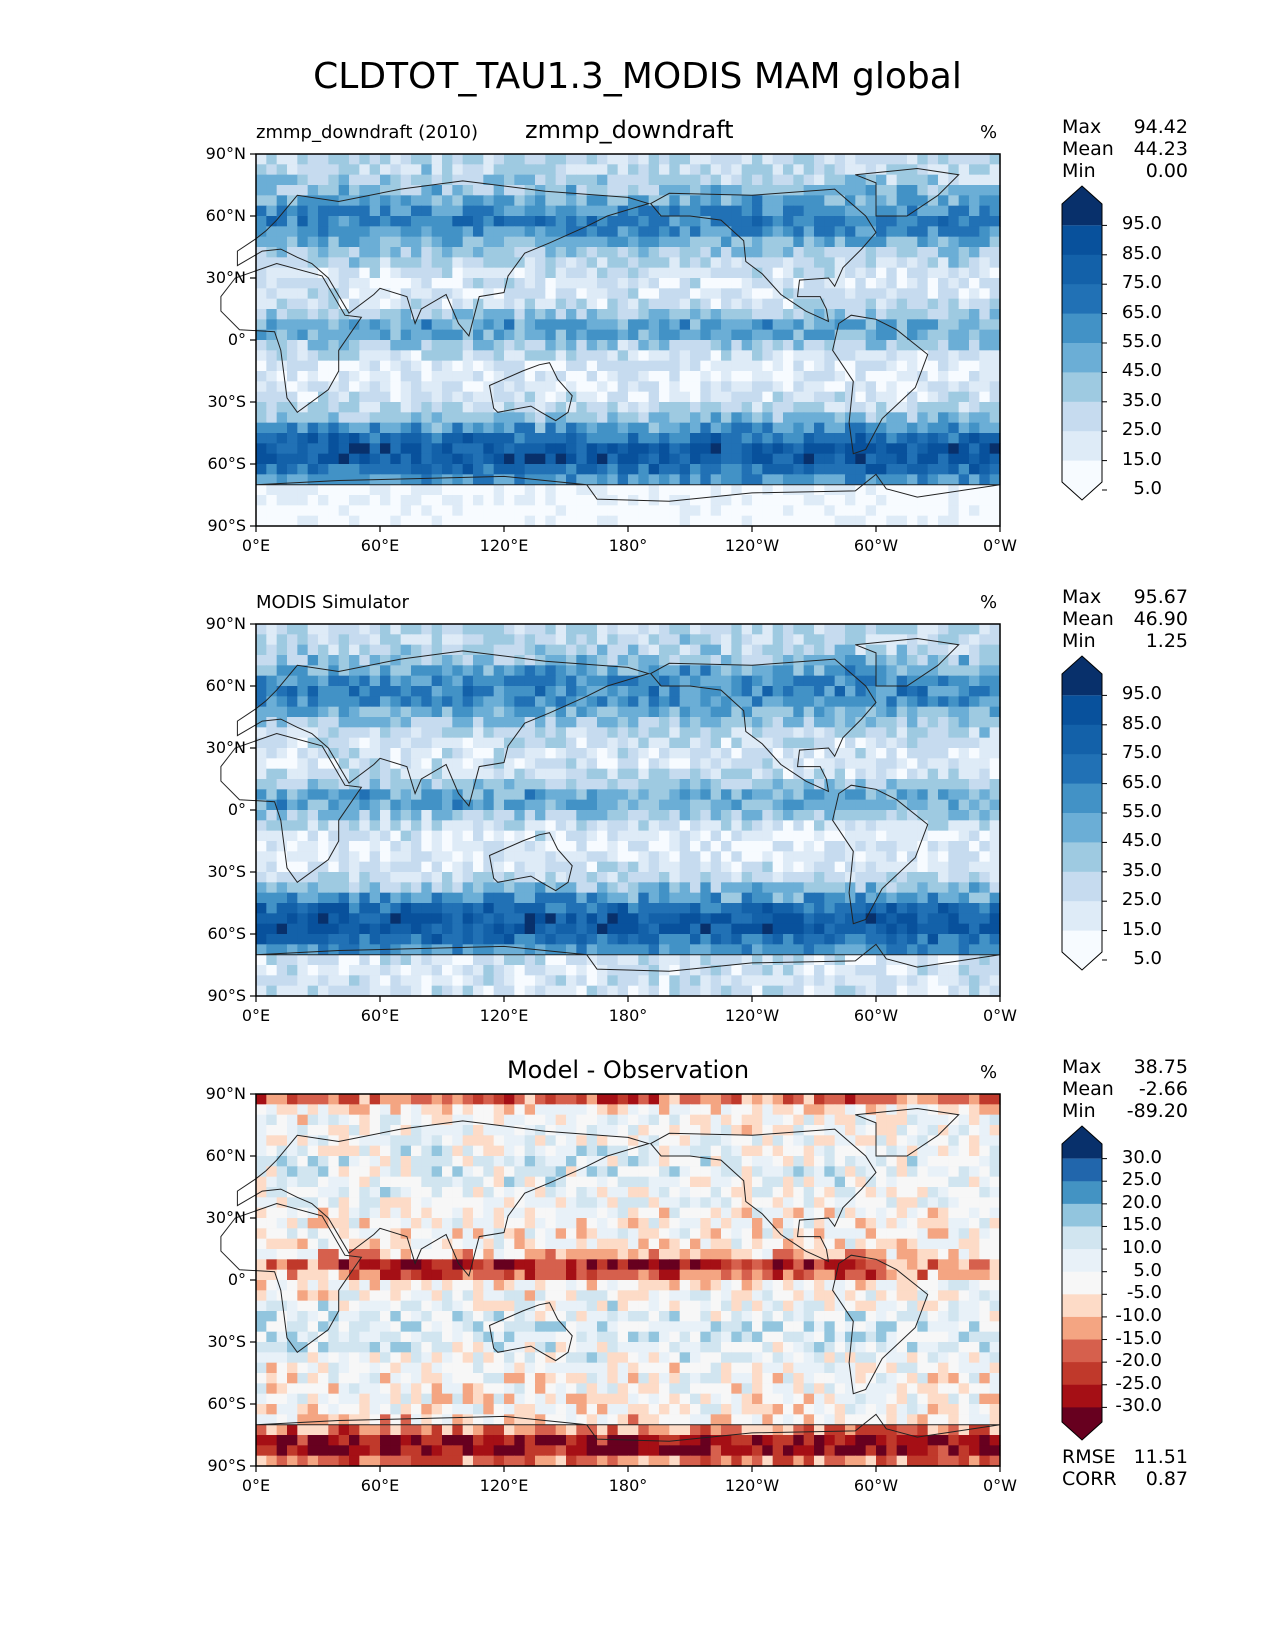  Describe the element at coordinates (1160, 127) in the screenshot. I see `stat-max-value: 94.42` at that location.